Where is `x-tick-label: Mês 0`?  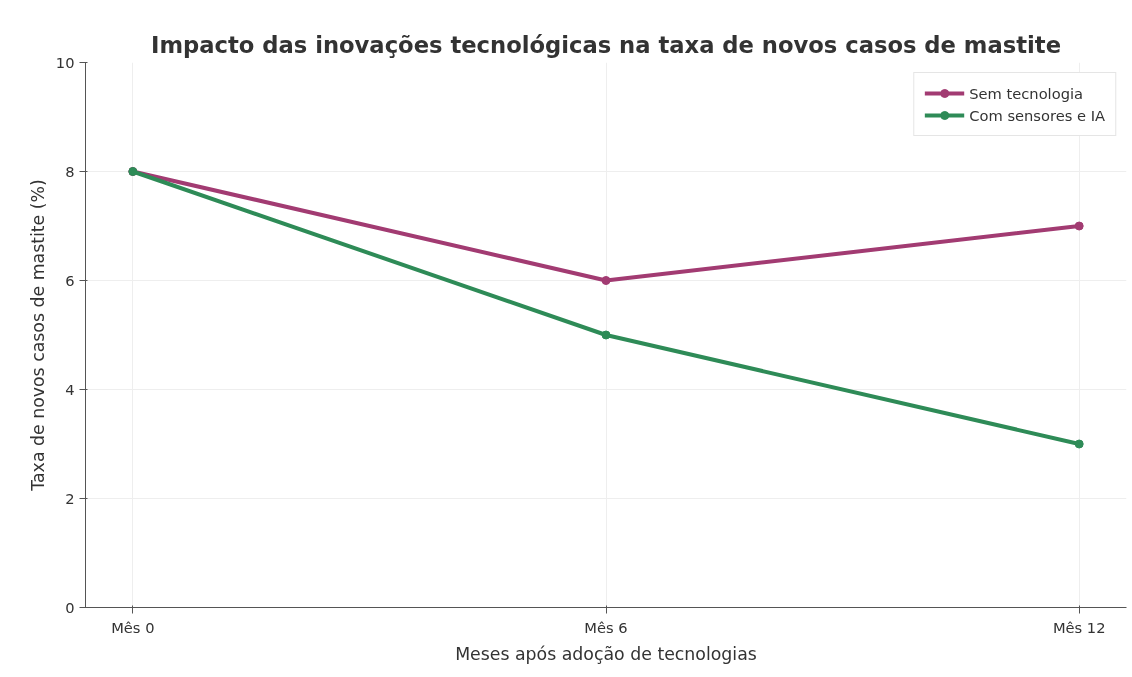 x-tick-label: Mês 0 is located at coordinates (133, 627).